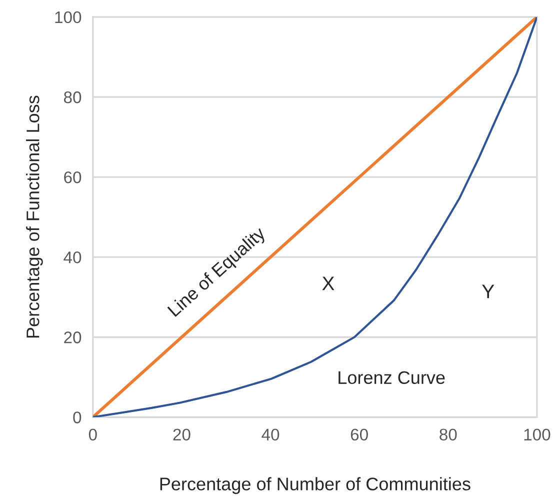 The image size is (553, 499). I want to click on y-tick-label: 0, so click(77, 418).